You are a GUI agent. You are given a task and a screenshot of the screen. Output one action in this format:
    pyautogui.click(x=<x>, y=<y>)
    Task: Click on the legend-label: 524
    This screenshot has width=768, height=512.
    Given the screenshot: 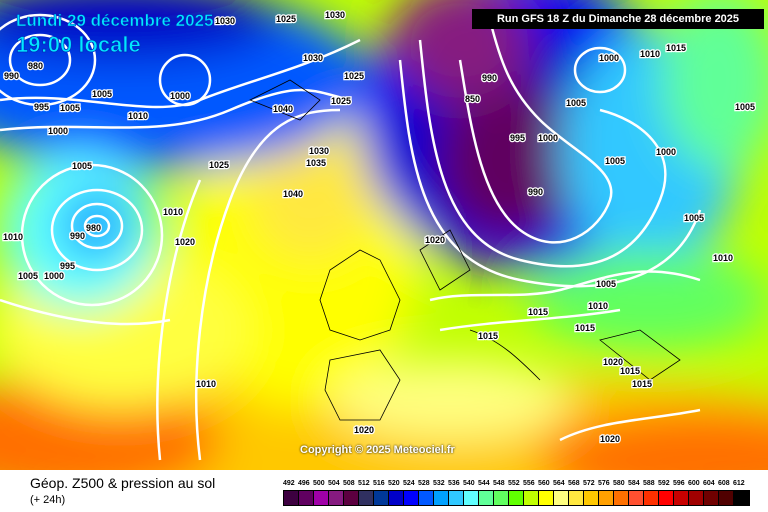 What is the action you would take?
    pyautogui.click(x=409, y=483)
    